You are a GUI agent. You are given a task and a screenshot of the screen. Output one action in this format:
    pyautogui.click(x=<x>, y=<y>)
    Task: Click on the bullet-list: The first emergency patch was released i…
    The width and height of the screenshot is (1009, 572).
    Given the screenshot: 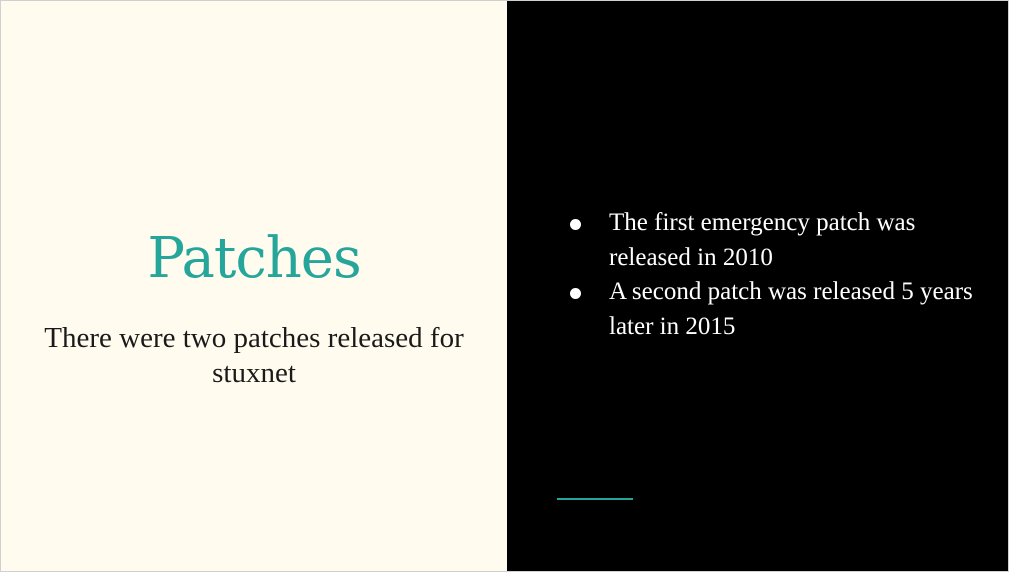 What is the action you would take?
    pyautogui.click(x=777, y=275)
    